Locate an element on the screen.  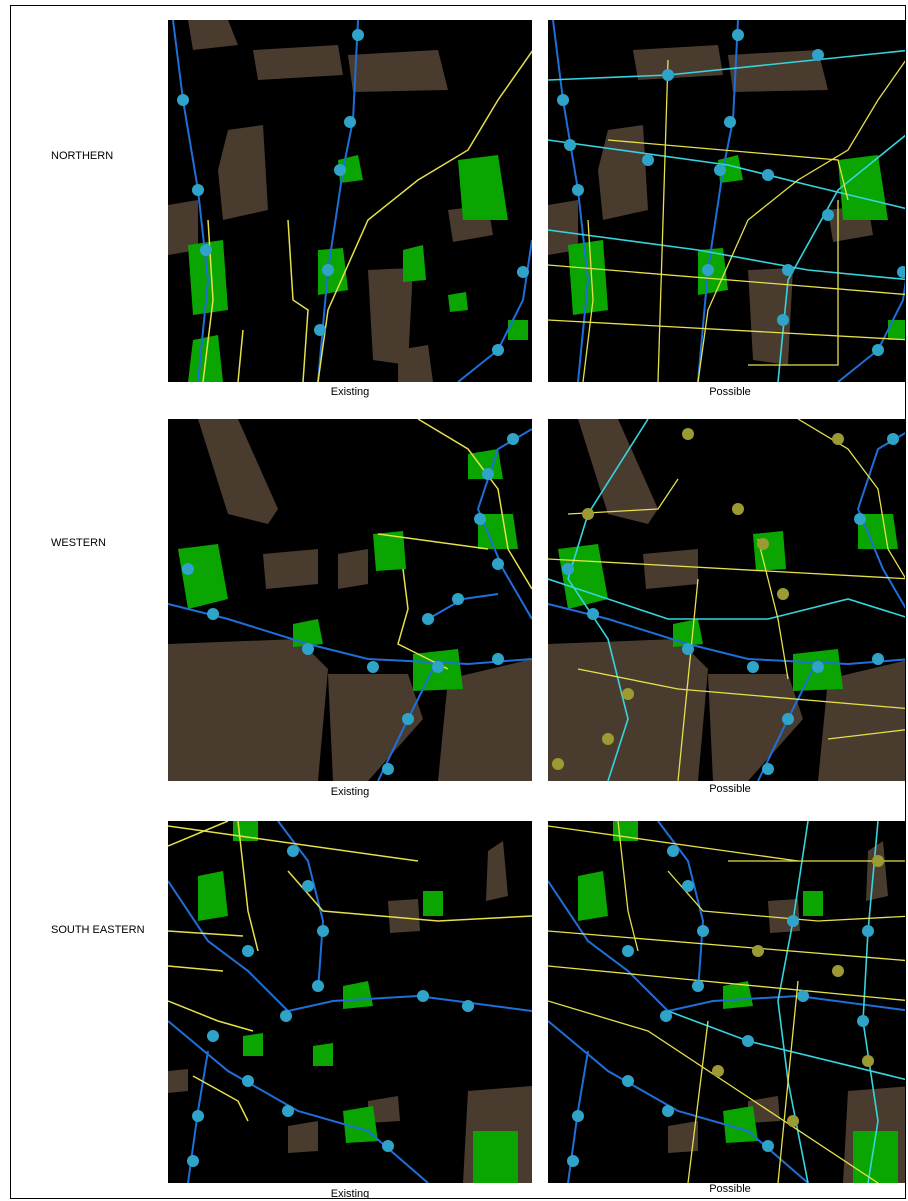
caption-western-possible: Possible is located at coordinates (730, 789).